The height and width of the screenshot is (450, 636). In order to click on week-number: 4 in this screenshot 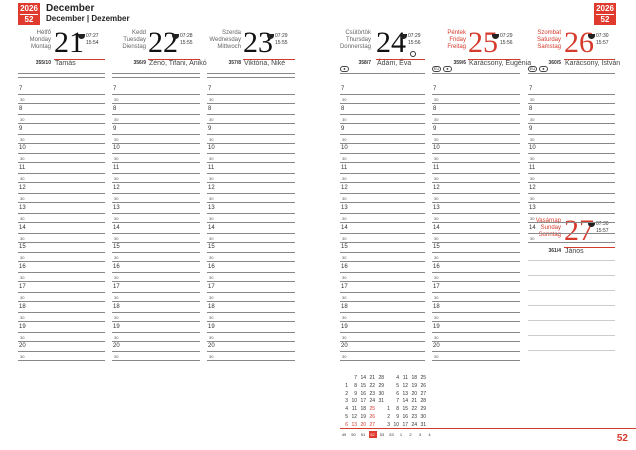, I will do `click(429, 434)`.